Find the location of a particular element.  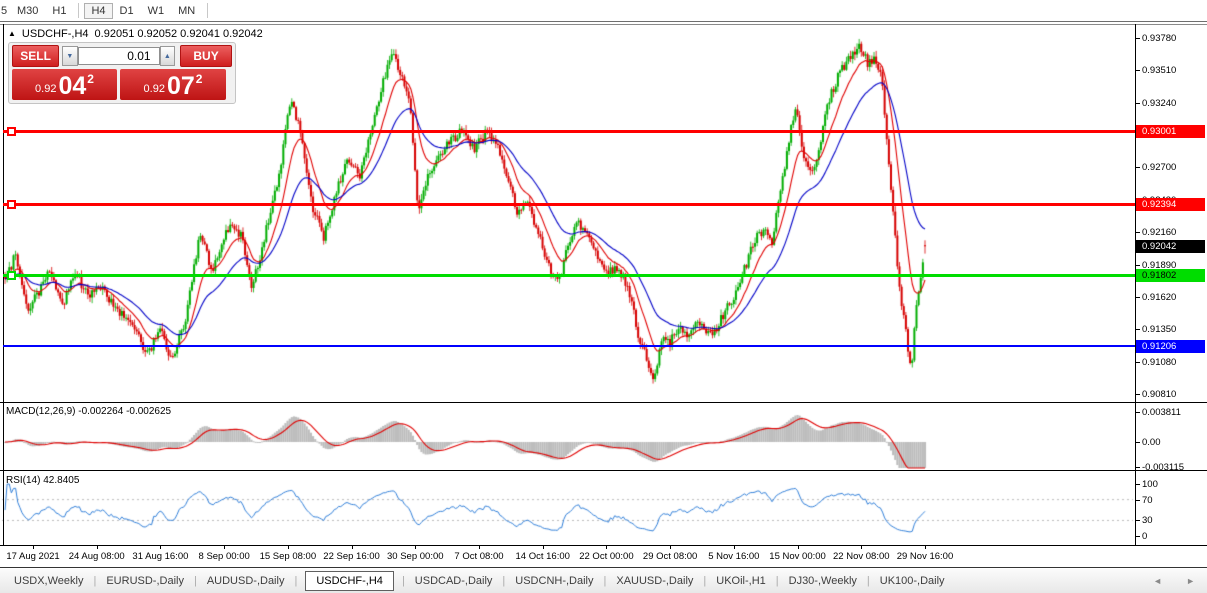

chevron-up-icon: ▲ is located at coordinates (167, 56).